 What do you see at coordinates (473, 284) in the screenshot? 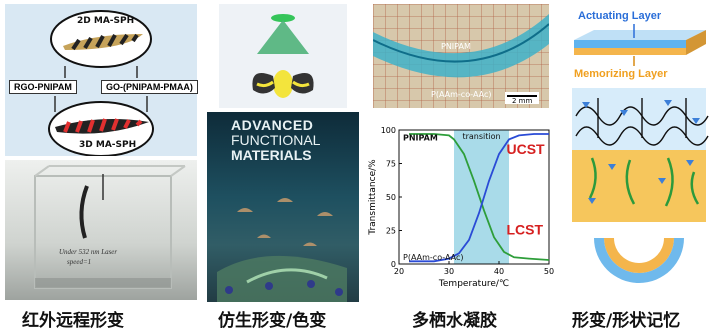
I see `x-axis-label: Temperature/℃` at bounding box center [473, 284].